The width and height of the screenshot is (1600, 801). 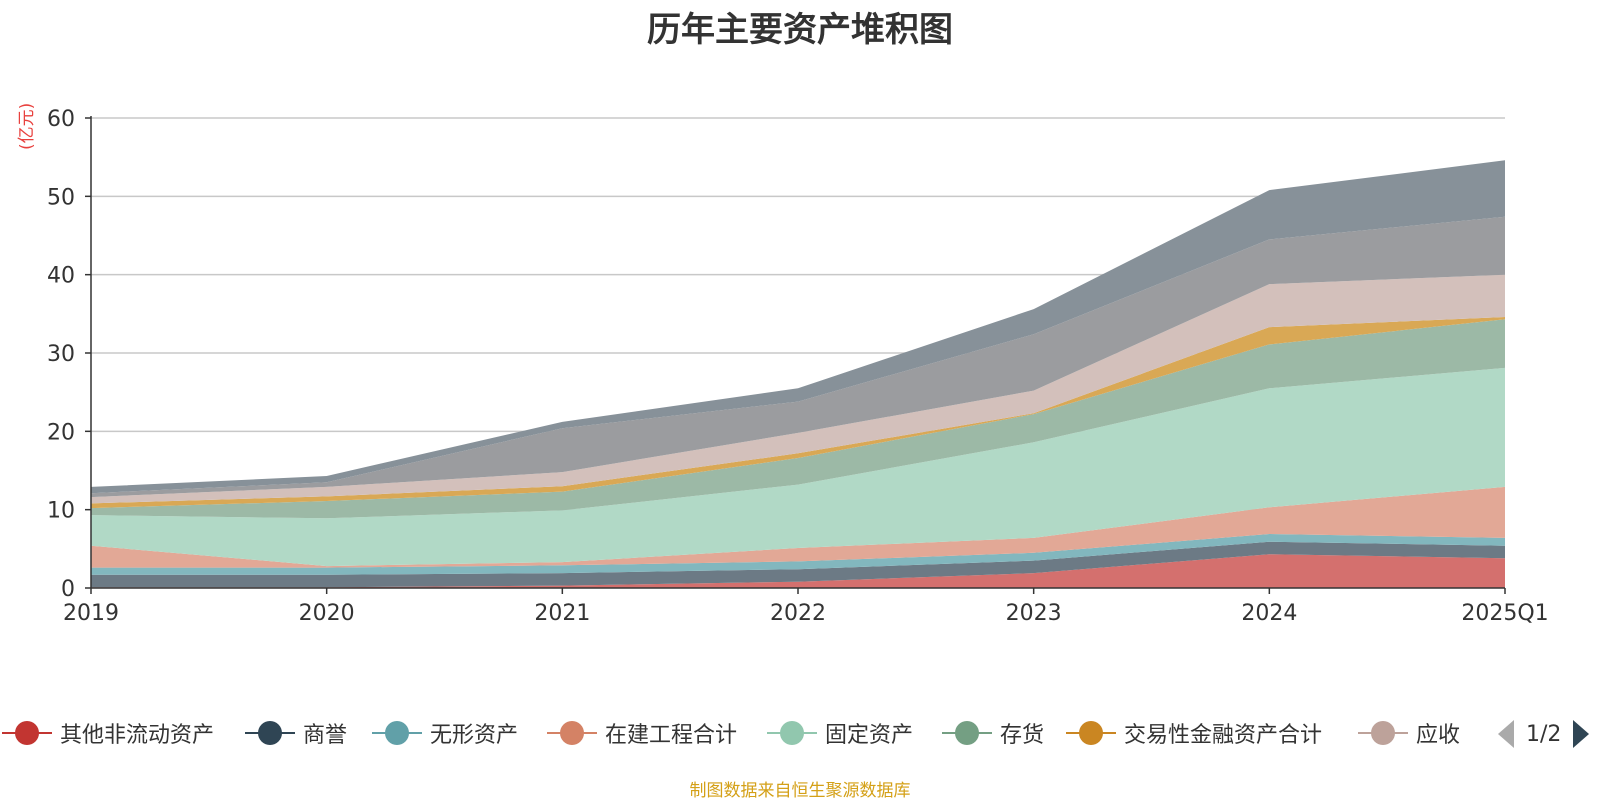 I want to click on y-tick-label: 10, so click(x=61, y=511).